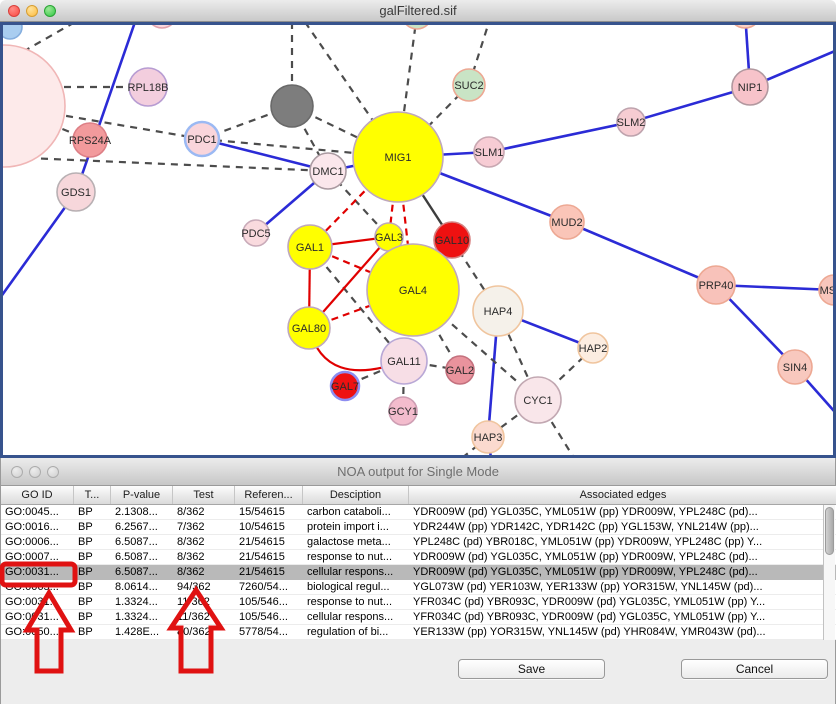 Image resolution: width=836 pixels, height=704 pixels. What do you see at coordinates (469, 85) in the screenshot?
I see `node-SUC2` at bounding box center [469, 85].